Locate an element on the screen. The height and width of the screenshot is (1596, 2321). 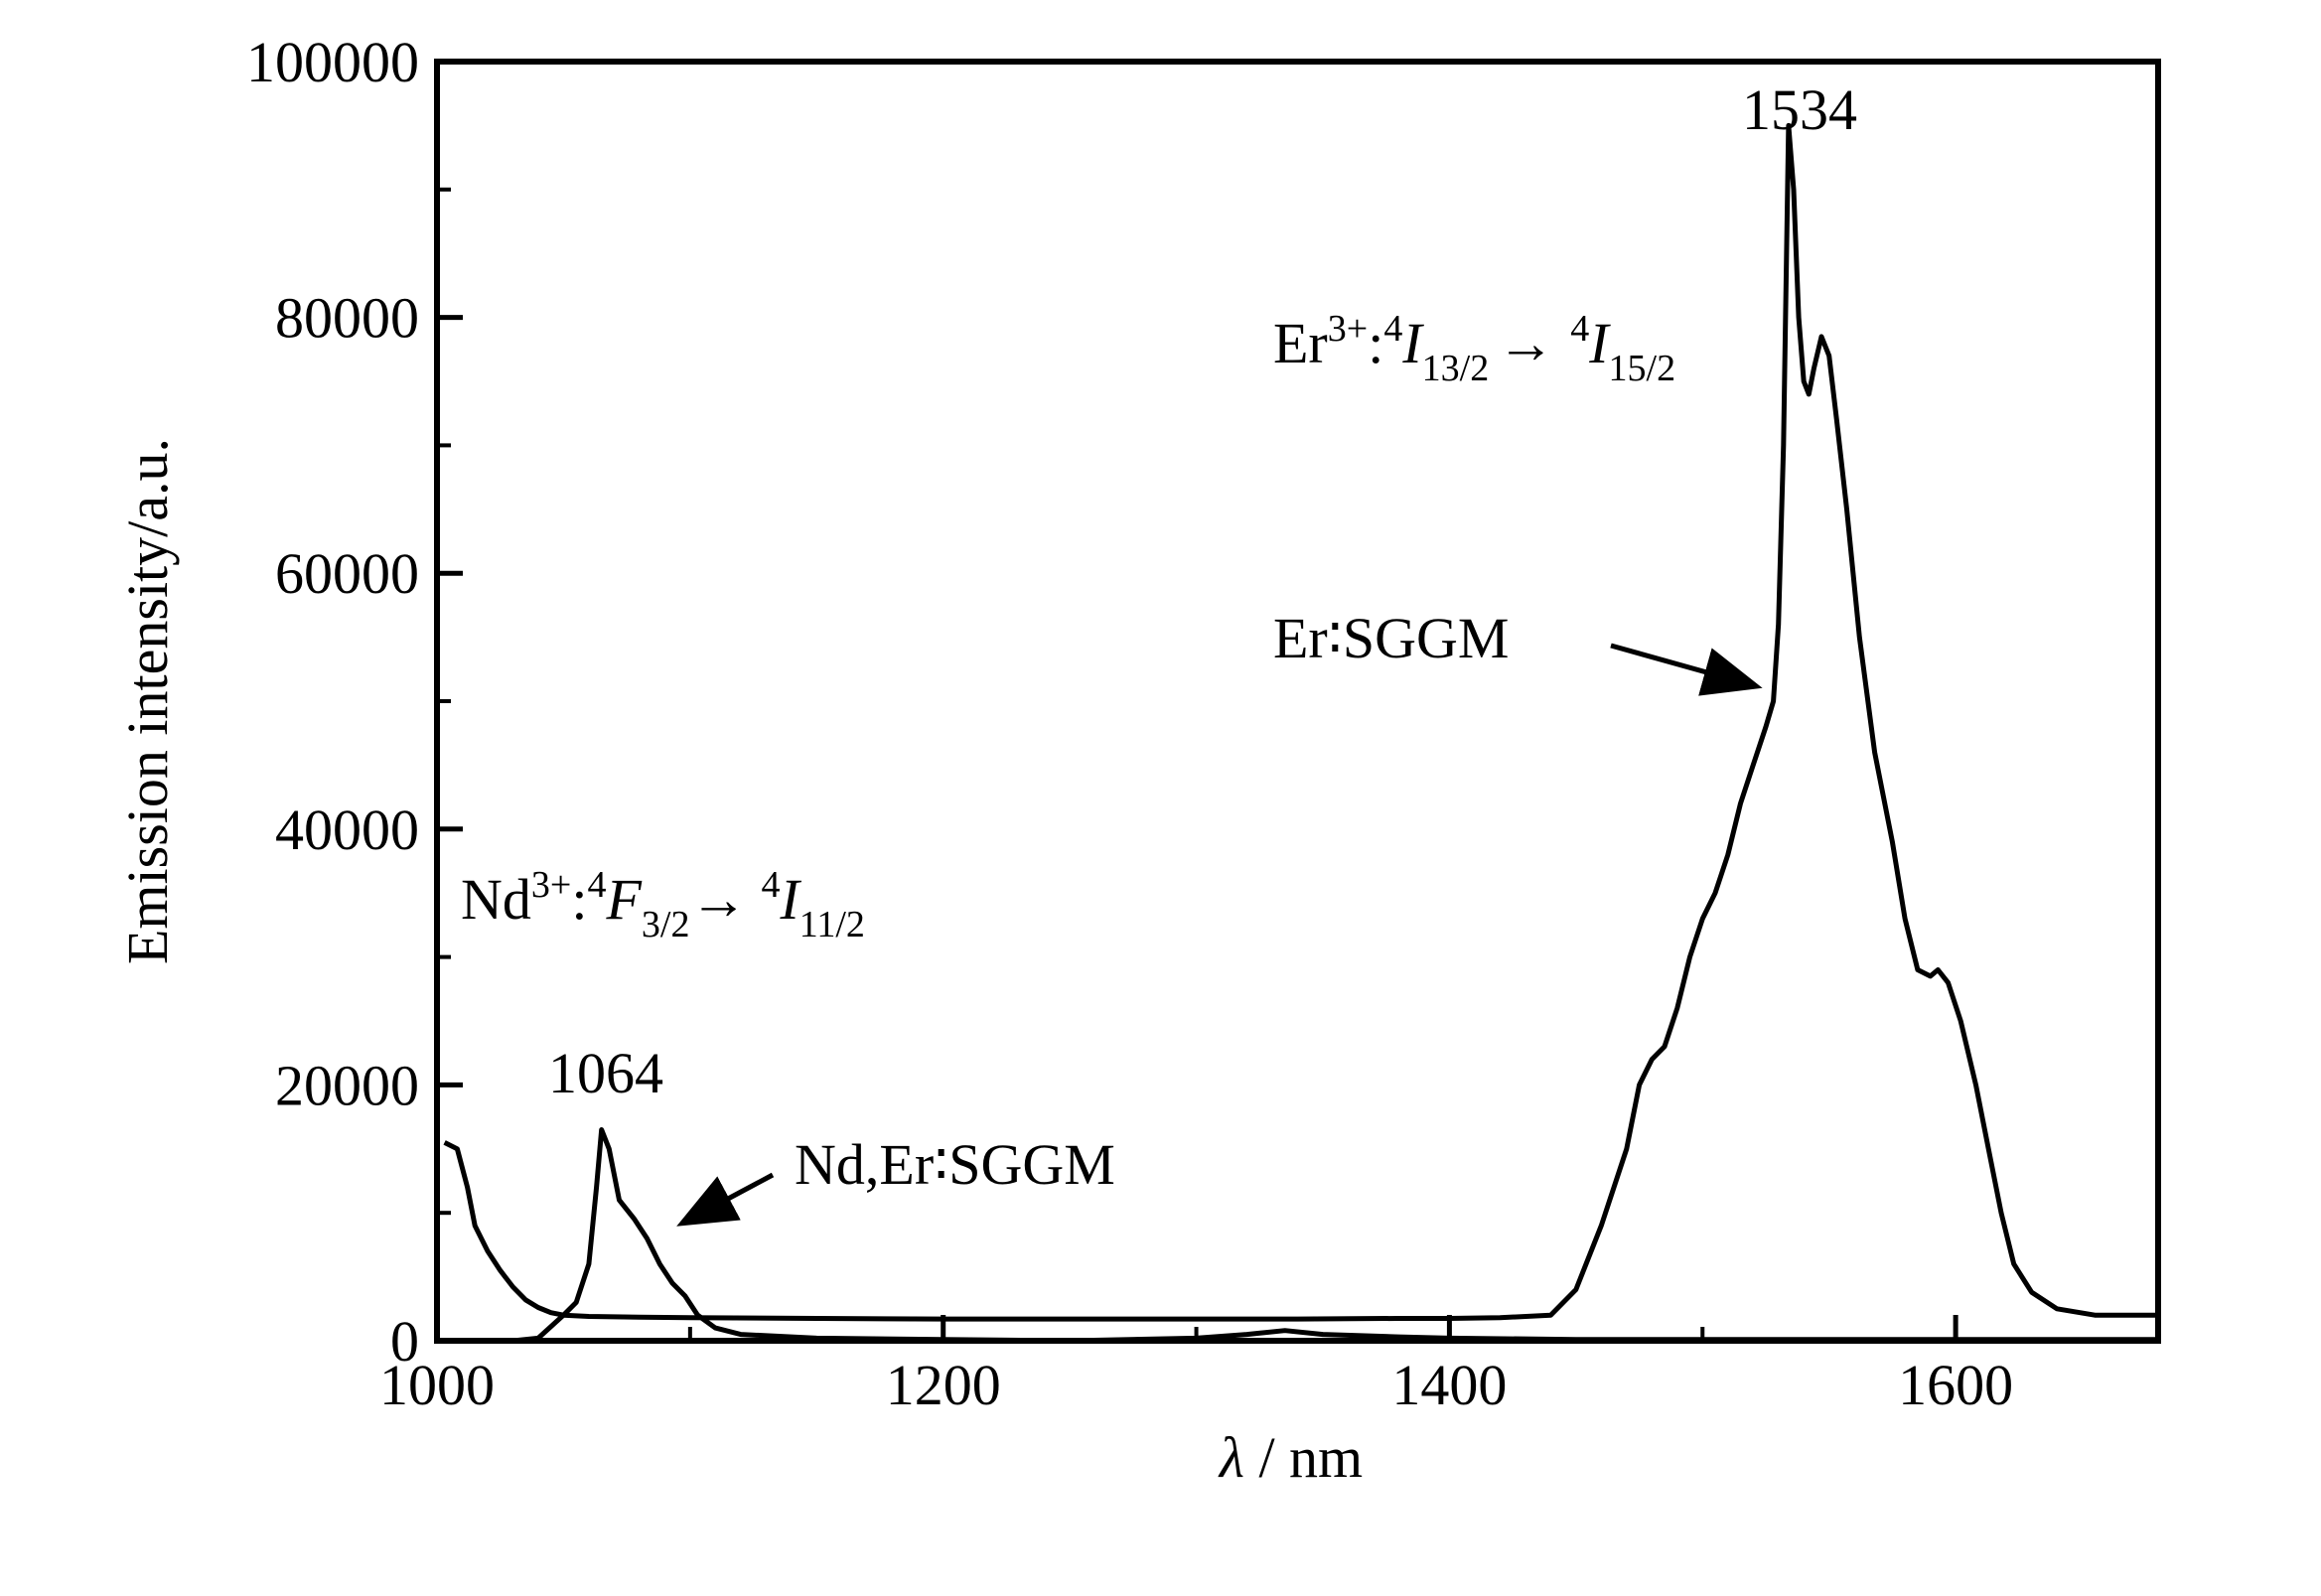
y-tick-label-40000: 40000 is located at coordinates (347, 830).